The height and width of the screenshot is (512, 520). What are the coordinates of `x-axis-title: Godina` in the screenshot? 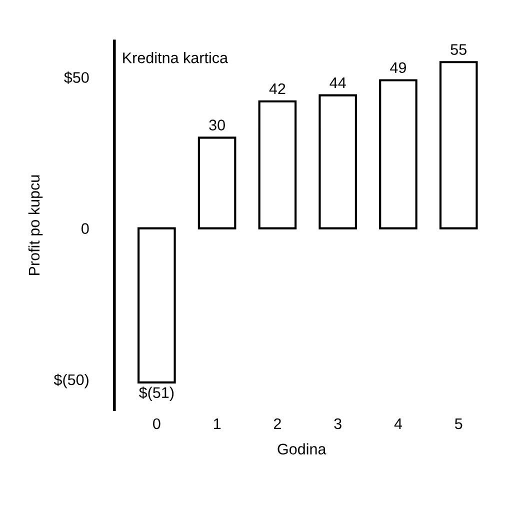 It's located at (302, 449).